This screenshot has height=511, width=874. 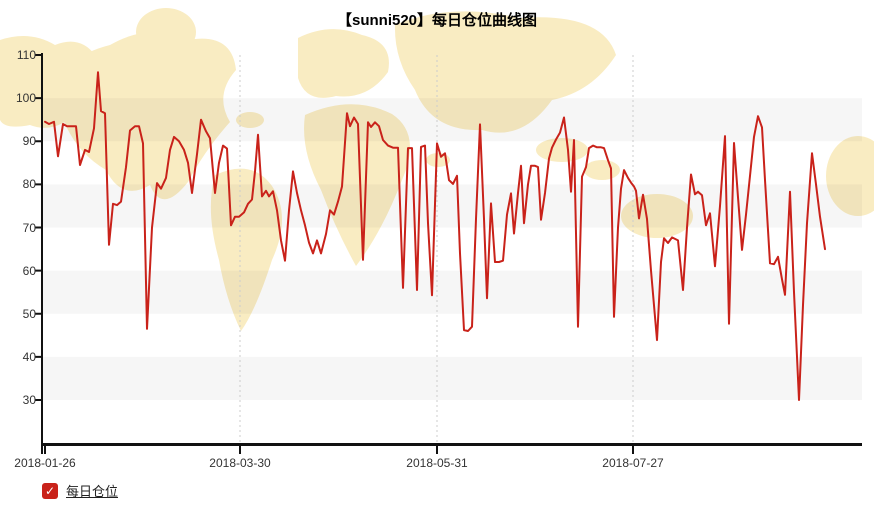 I want to click on x-tick-label: 2018-03-30, so click(x=240, y=463).